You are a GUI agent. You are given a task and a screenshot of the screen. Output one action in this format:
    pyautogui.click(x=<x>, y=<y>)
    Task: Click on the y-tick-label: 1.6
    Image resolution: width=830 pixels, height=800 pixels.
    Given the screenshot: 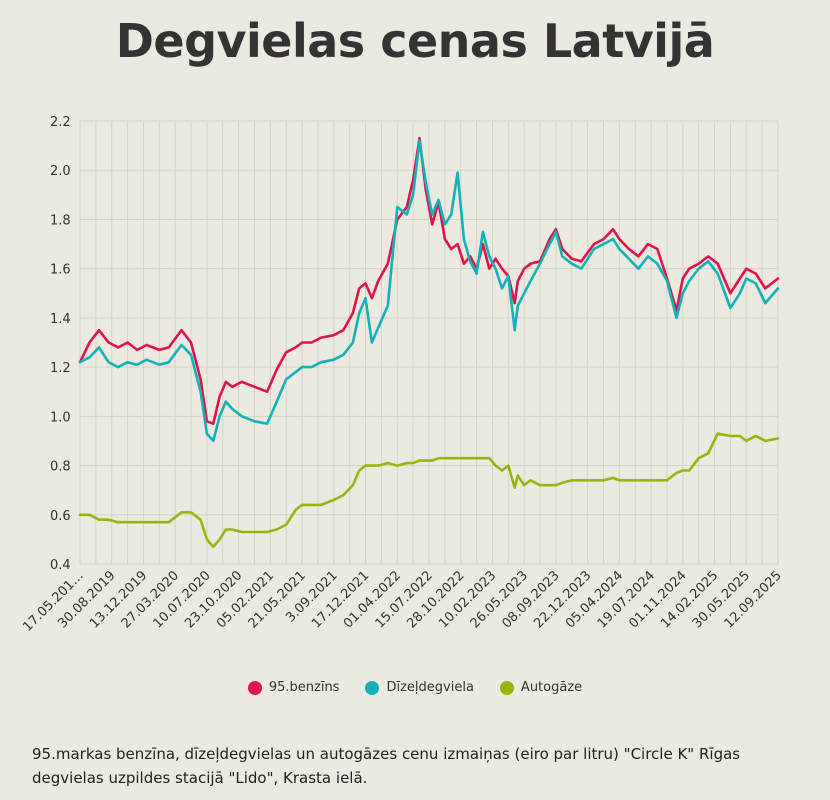 What is the action you would take?
    pyautogui.click(x=60, y=270)
    